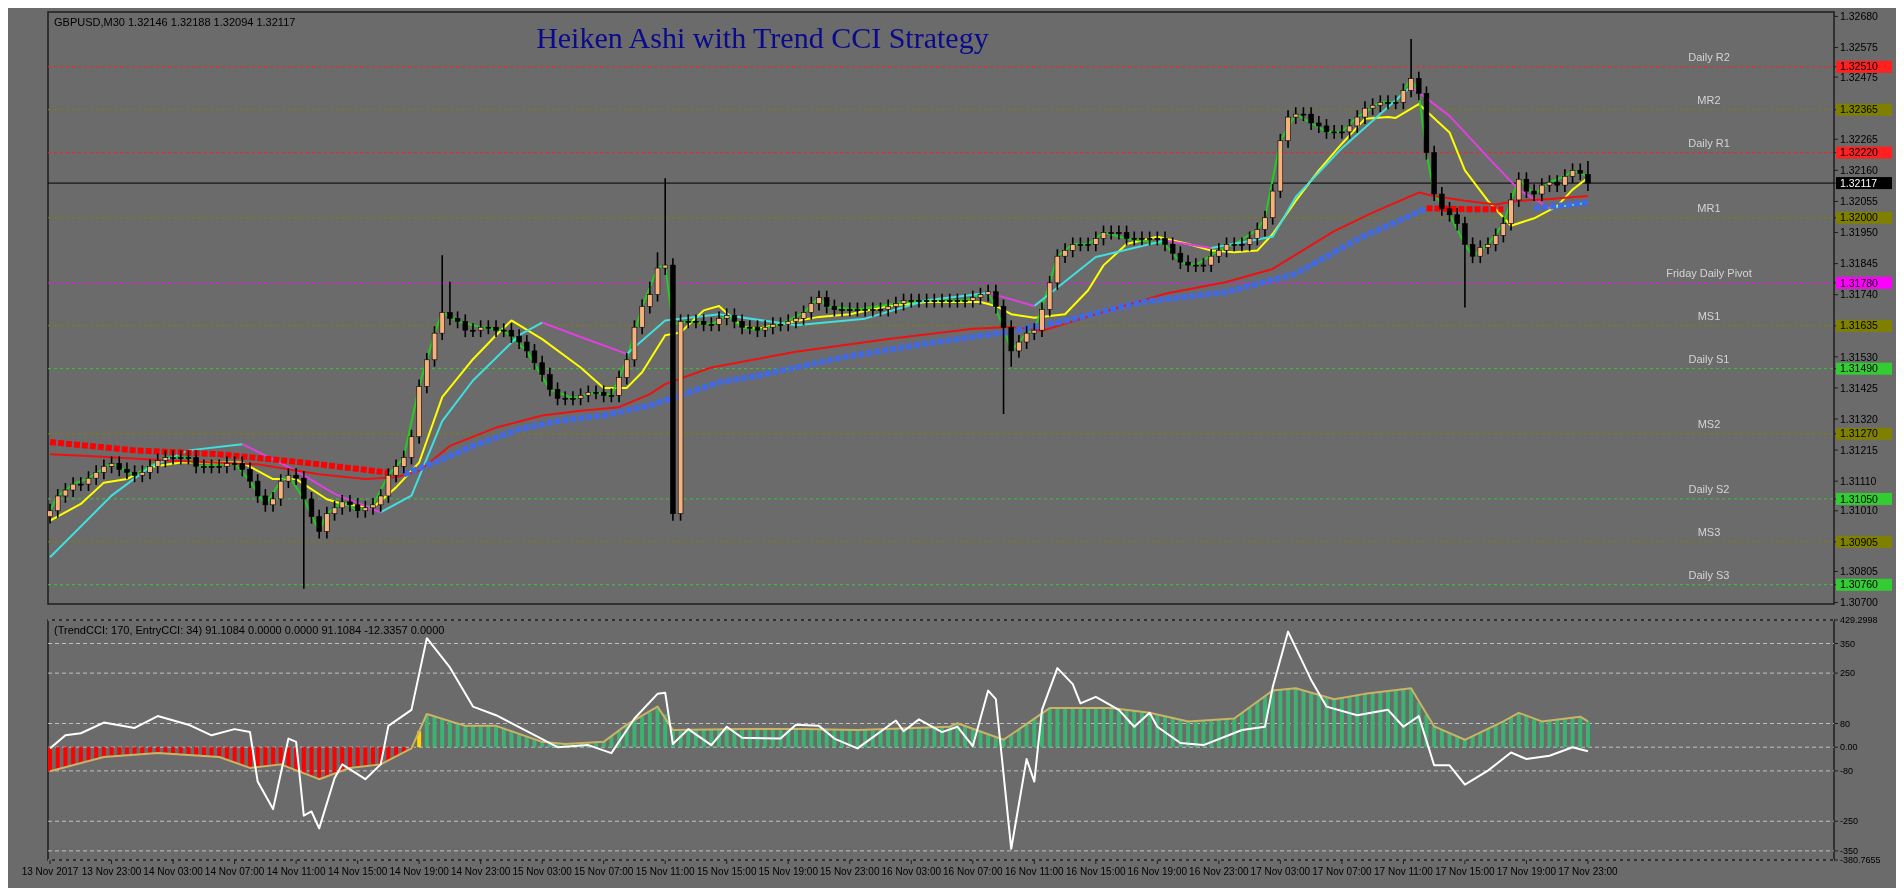 This screenshot has height=896, width=1904. I want to click on y-tick-label: 1.31010, so click(1859, 510).